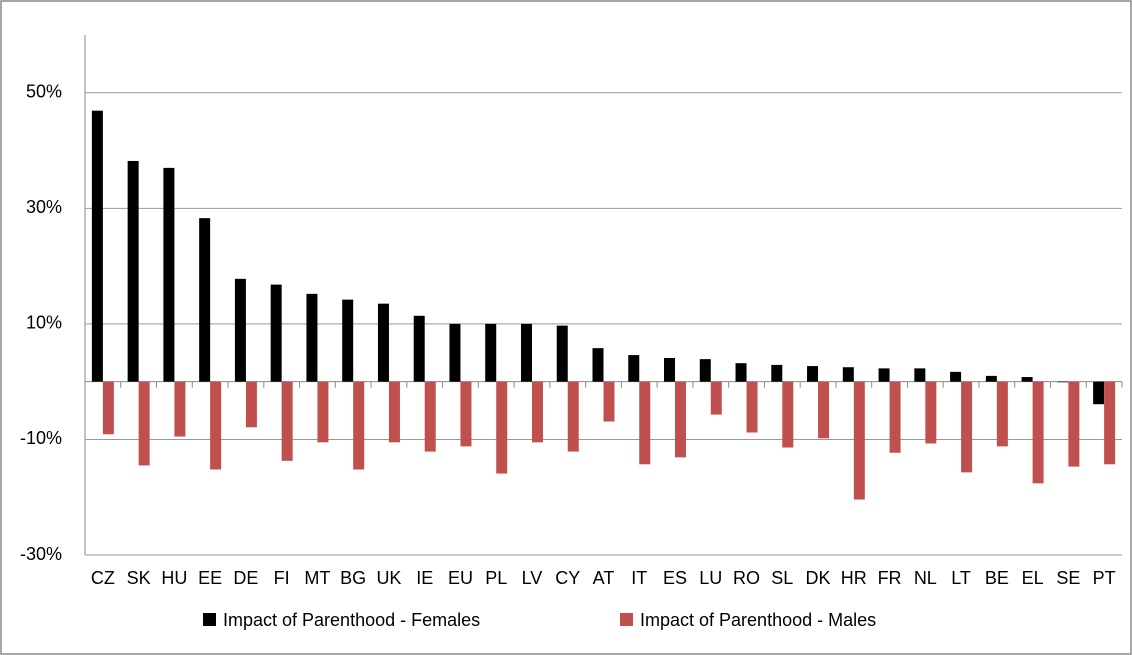 This screenshot has height=655, width=1132. I want to click on x-tick-label: IT, so click(639, 578).